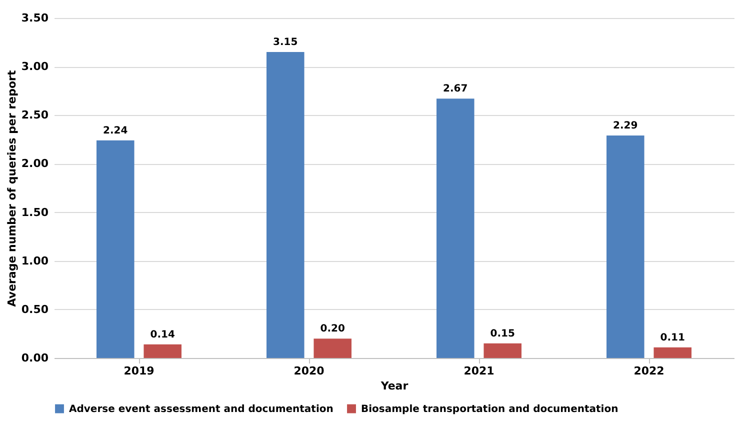  What do you see at coordinates (11, 188) in the screenshot?
I see `y-axis-title: Average number of queries per report` at bounding box center [11, 188].